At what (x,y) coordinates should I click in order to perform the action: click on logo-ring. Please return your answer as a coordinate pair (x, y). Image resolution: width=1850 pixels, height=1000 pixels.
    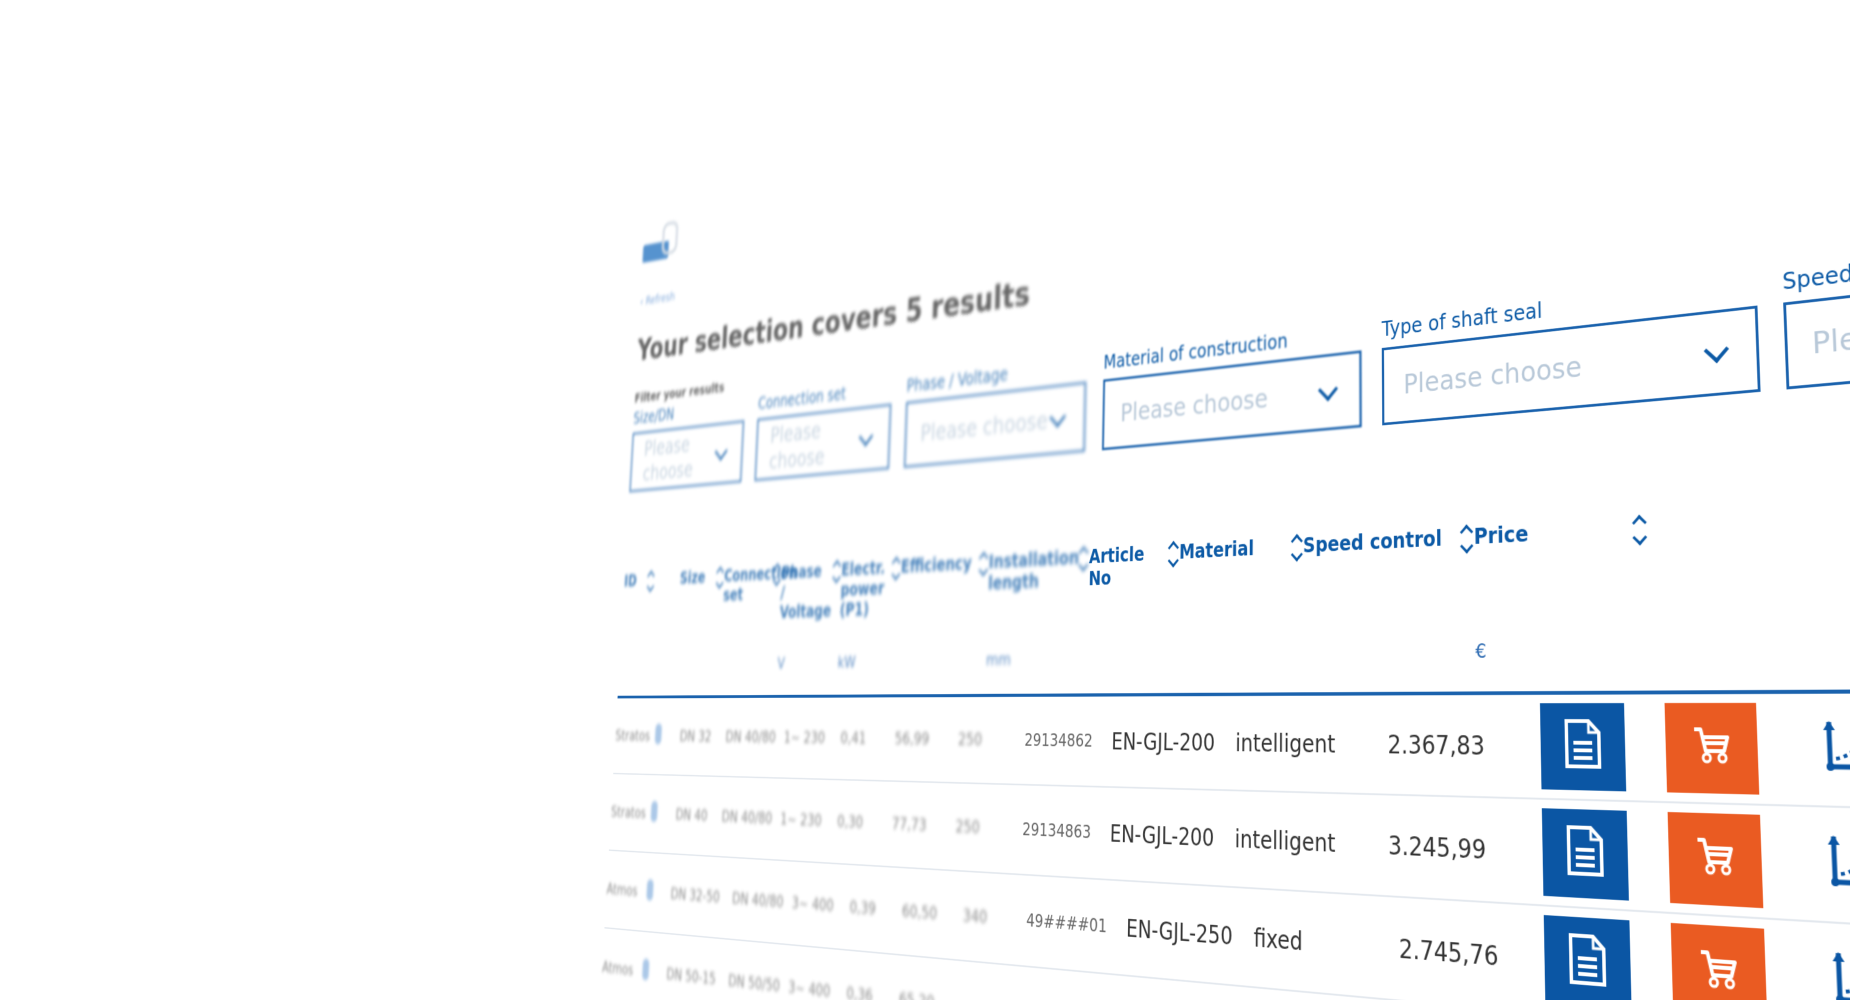
    Looking at the image, I should click on (670, 238).